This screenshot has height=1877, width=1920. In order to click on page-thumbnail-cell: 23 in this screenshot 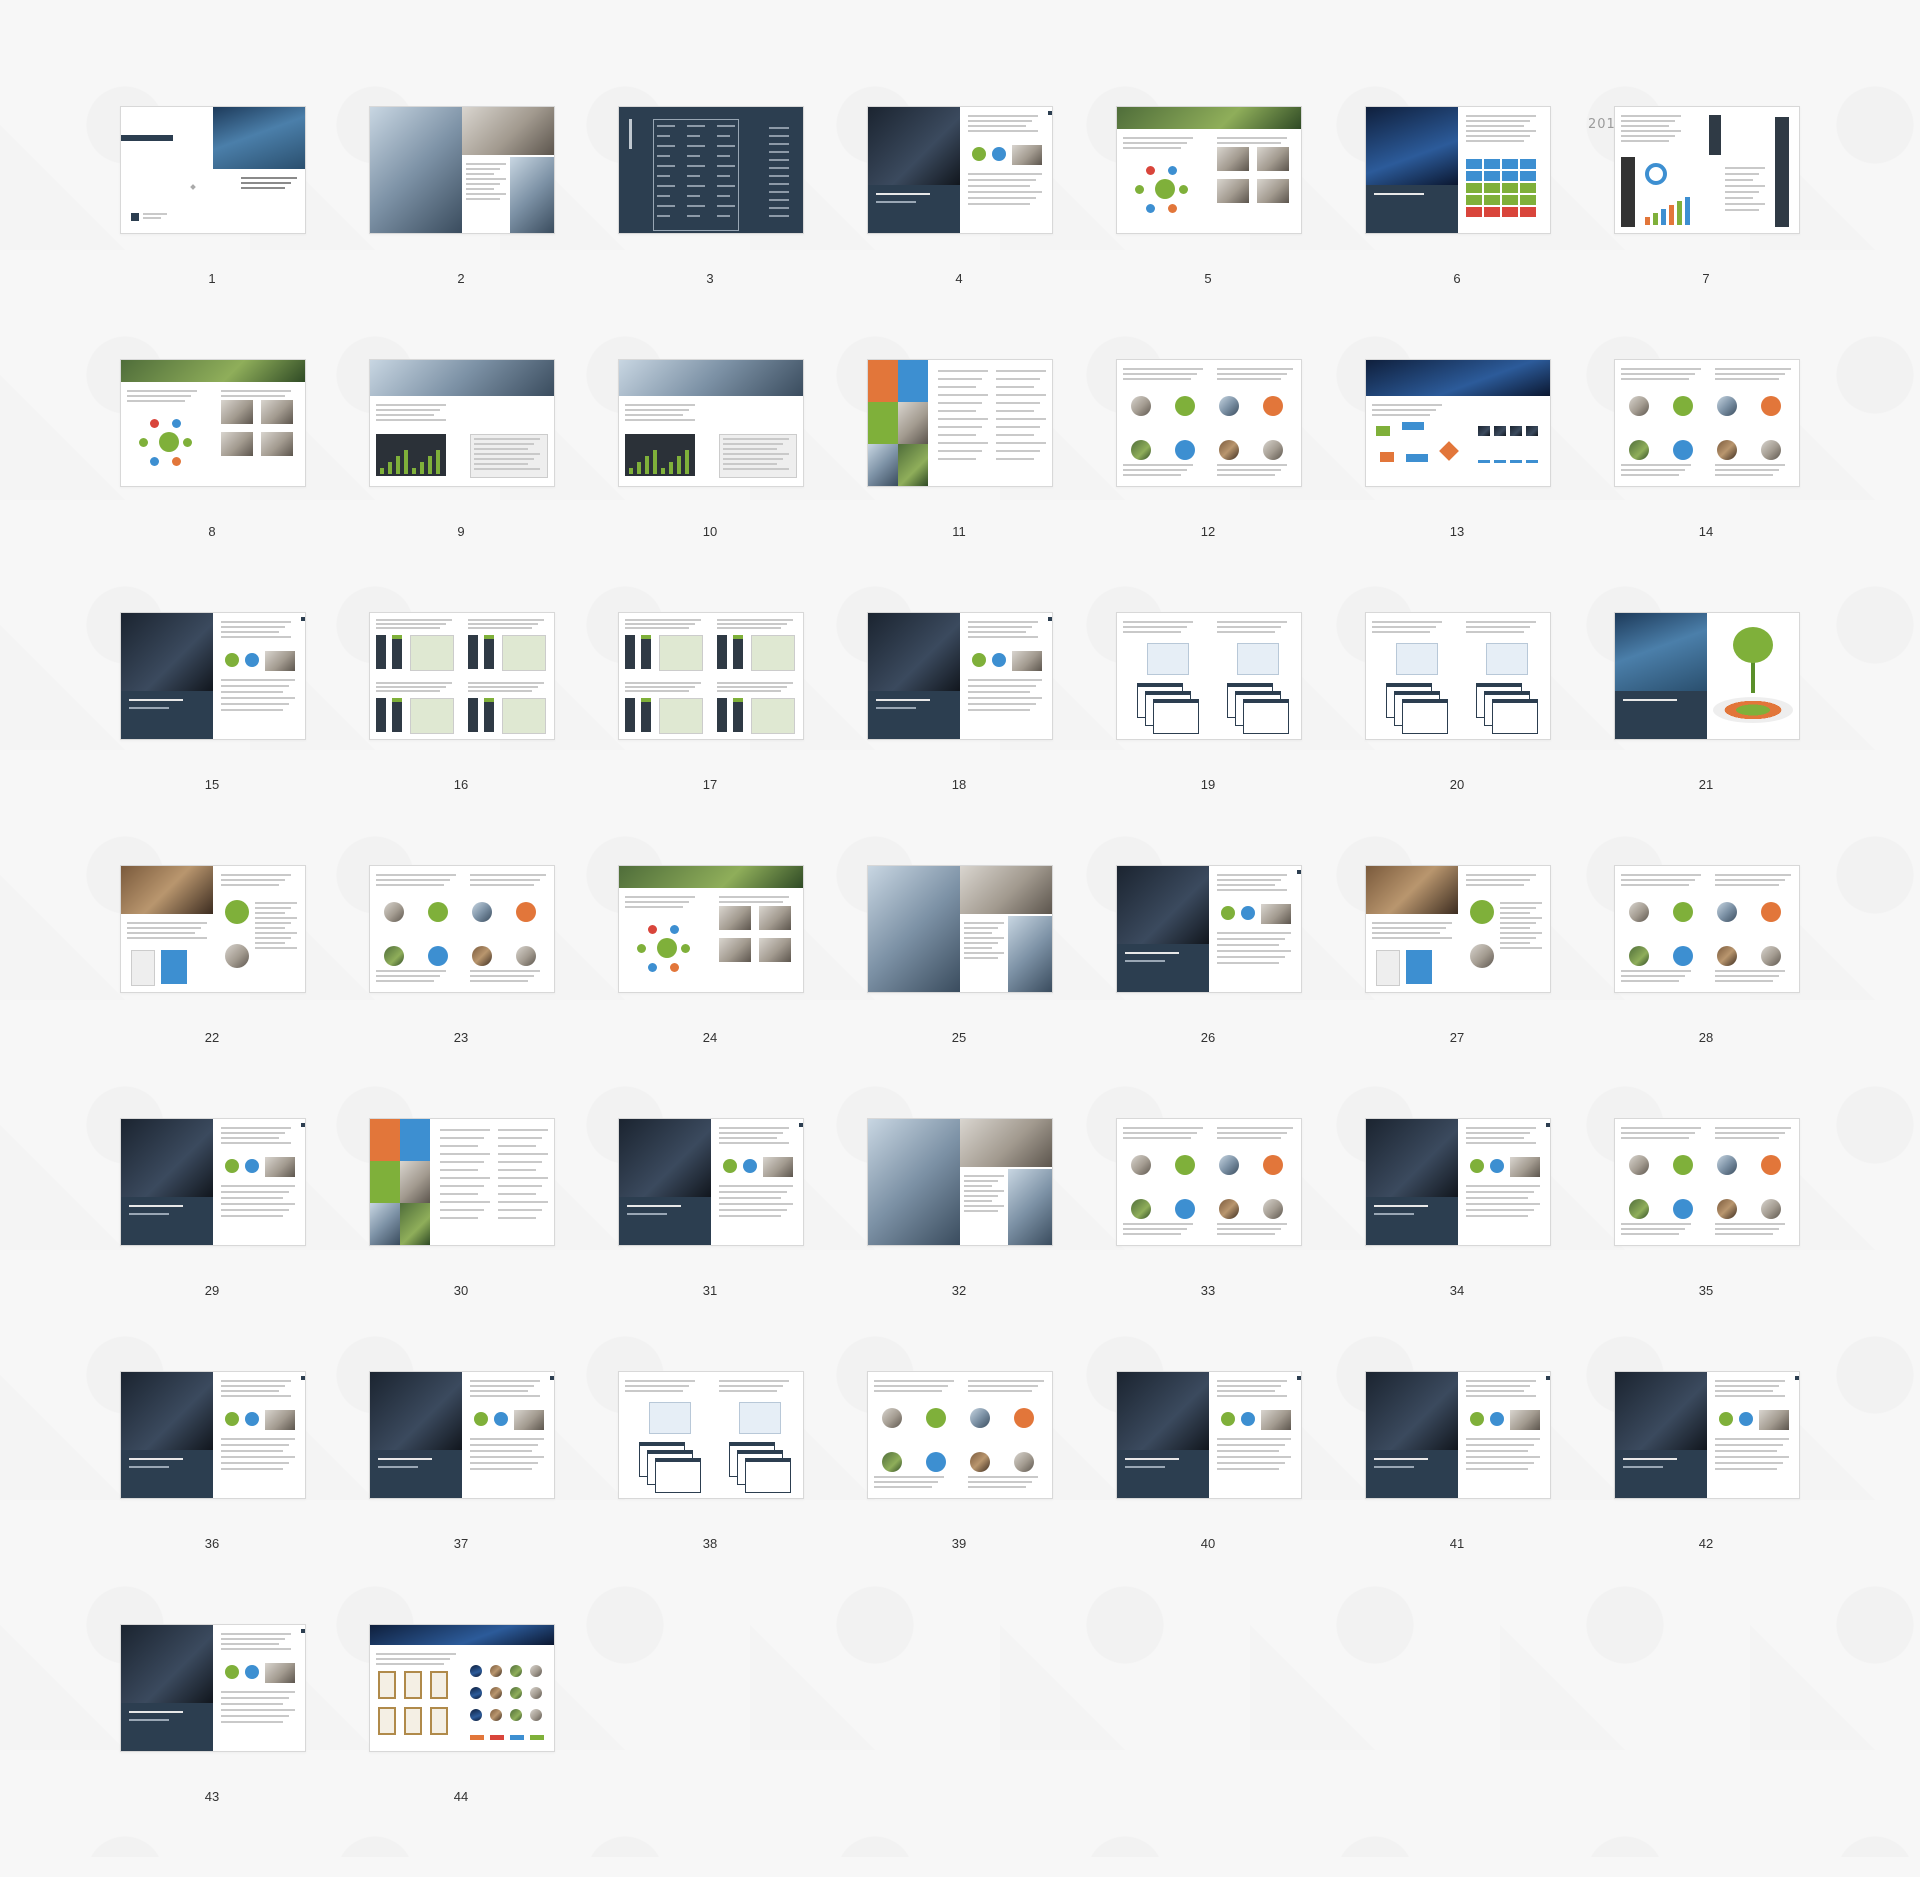, I will do `click(494, 991)`.